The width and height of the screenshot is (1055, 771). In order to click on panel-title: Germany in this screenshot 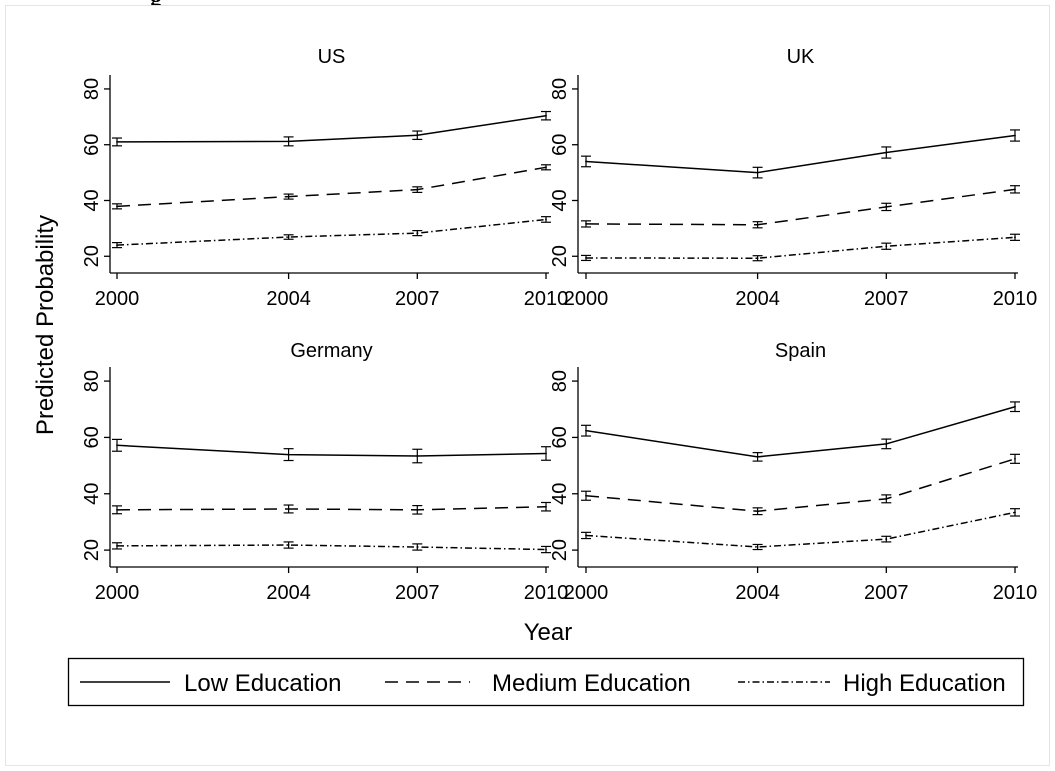, I will do `click(331, 351)`.